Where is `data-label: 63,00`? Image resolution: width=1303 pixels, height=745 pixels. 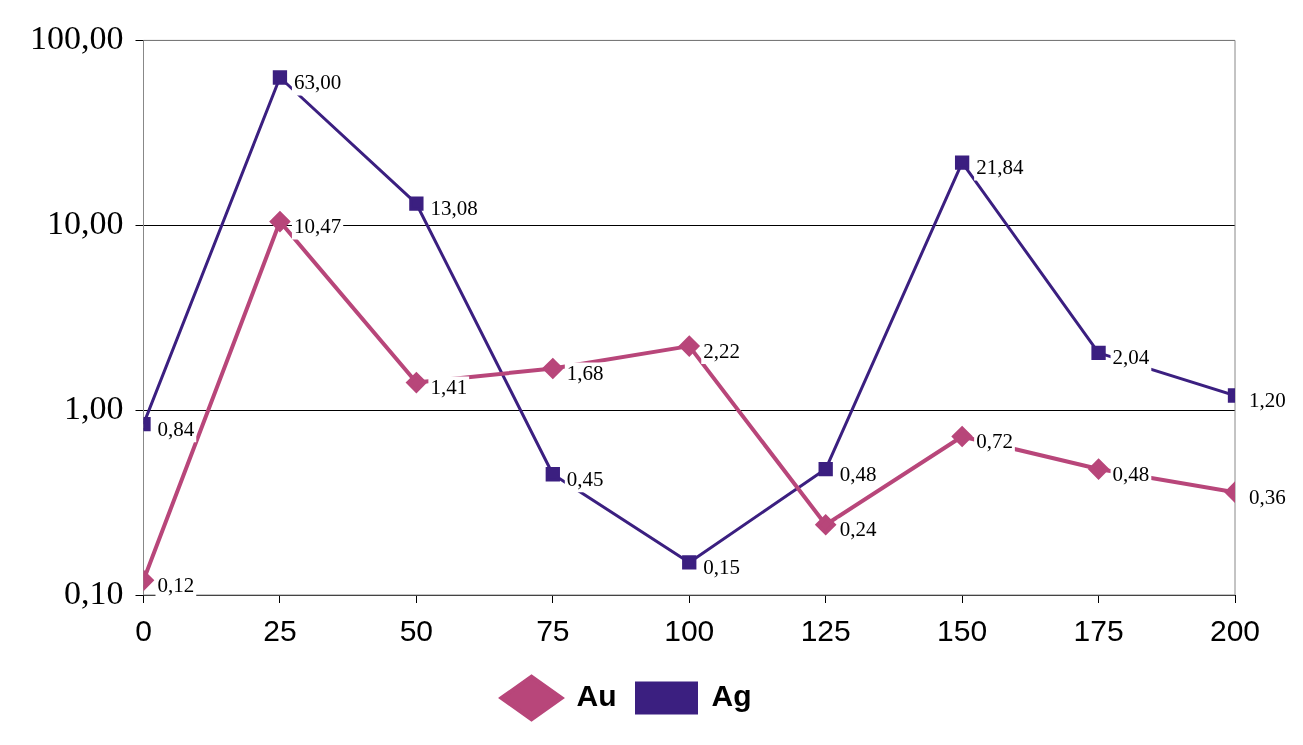 data-label: 63,00 is located at coordinates (317, 82).